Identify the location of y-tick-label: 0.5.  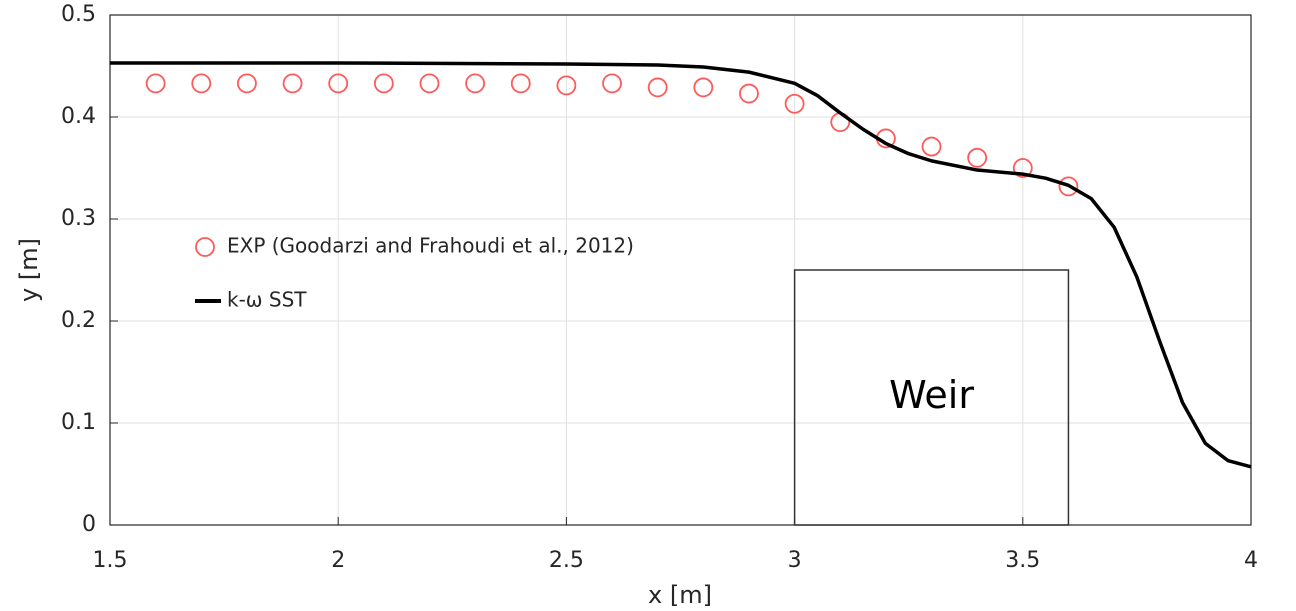
(78, 14).